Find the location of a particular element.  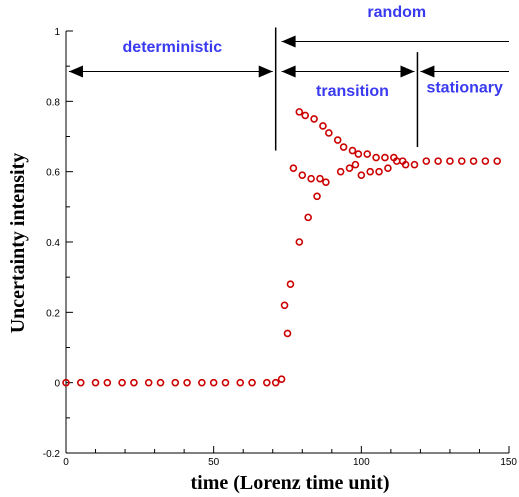

y-tick-label: 0.4 is located at coordinates (53, 243).